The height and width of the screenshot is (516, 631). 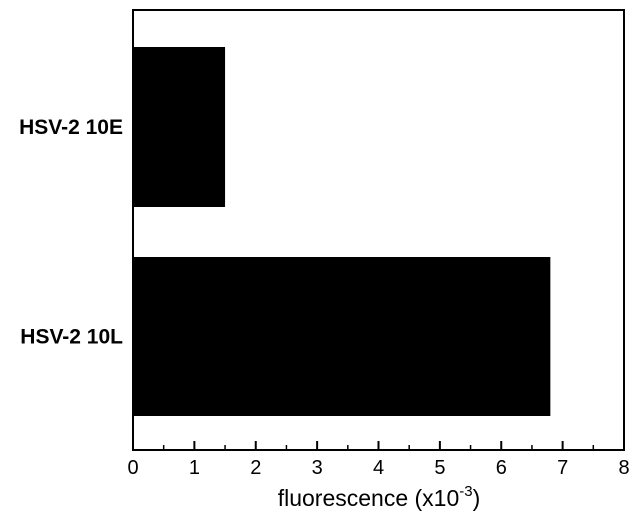 What do you see at coordinates (132, 468) in the screenshot?
I see `x-tick-label-0: 0` at bounding box center [132, 468].